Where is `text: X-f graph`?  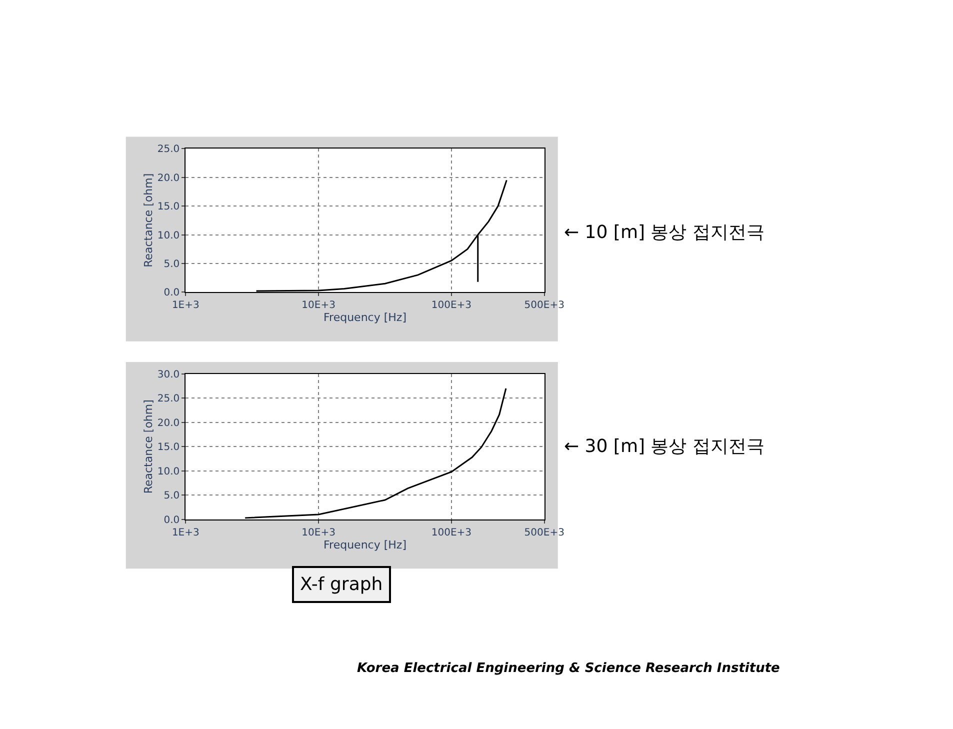
text: X-f graph is located at coordinates (341, 584).